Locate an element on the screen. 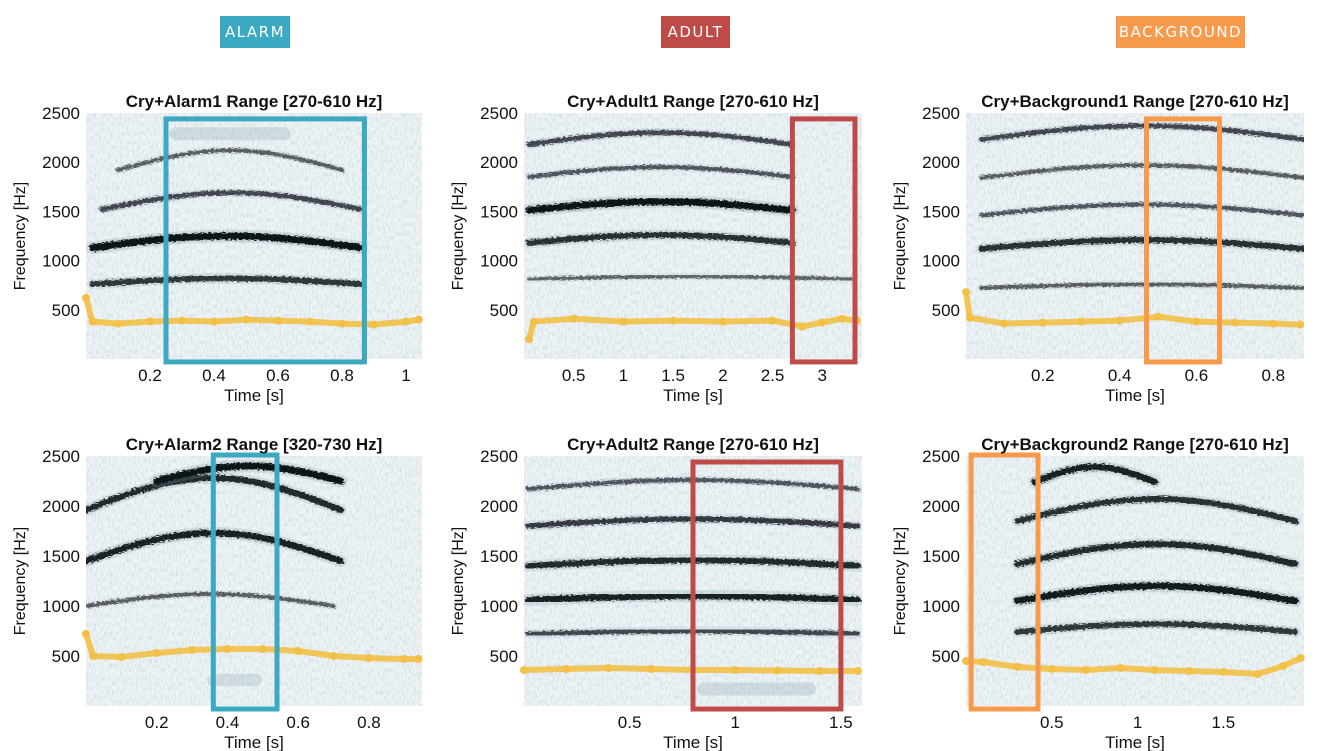 This screenshot has width=1331, height=751. x-tick-label: 2 is located at coordinates (722, 375).